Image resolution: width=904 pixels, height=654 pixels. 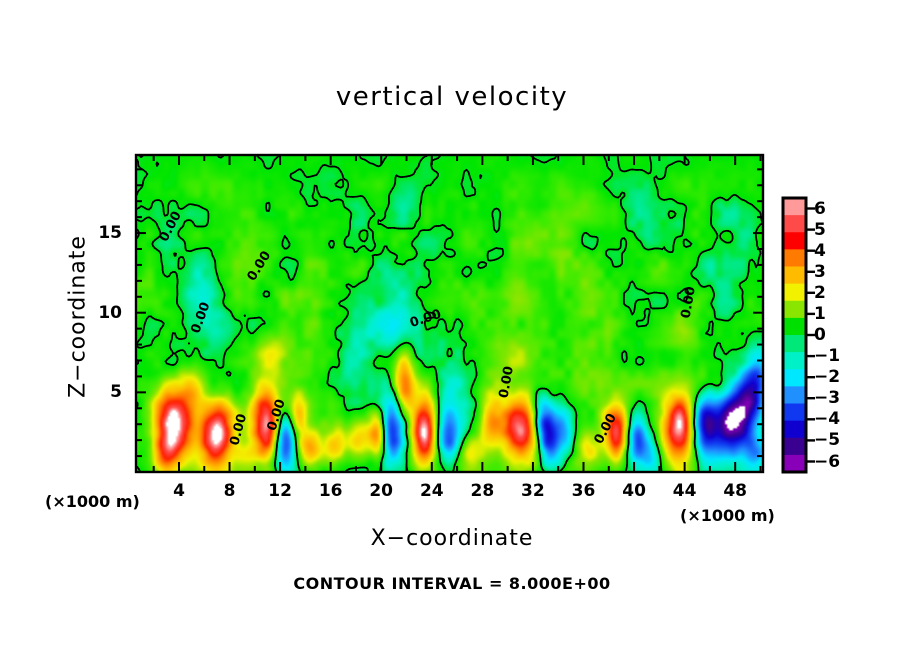 I want to click on colorbar-tick-label: −1, so click(x=827, y=356).